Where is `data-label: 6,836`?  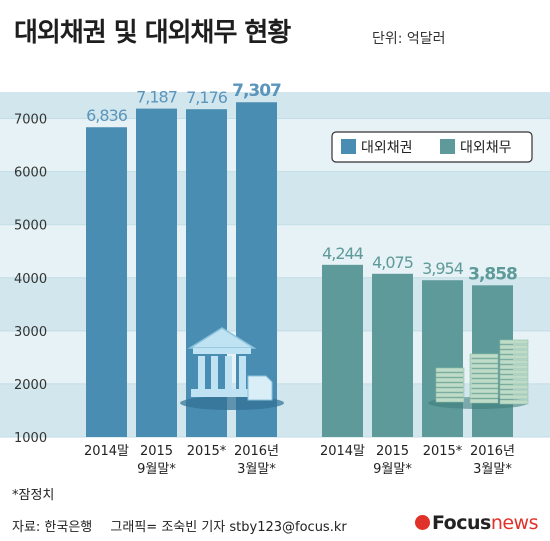
data-label: 6,836 is located at coordinates (107, 115).